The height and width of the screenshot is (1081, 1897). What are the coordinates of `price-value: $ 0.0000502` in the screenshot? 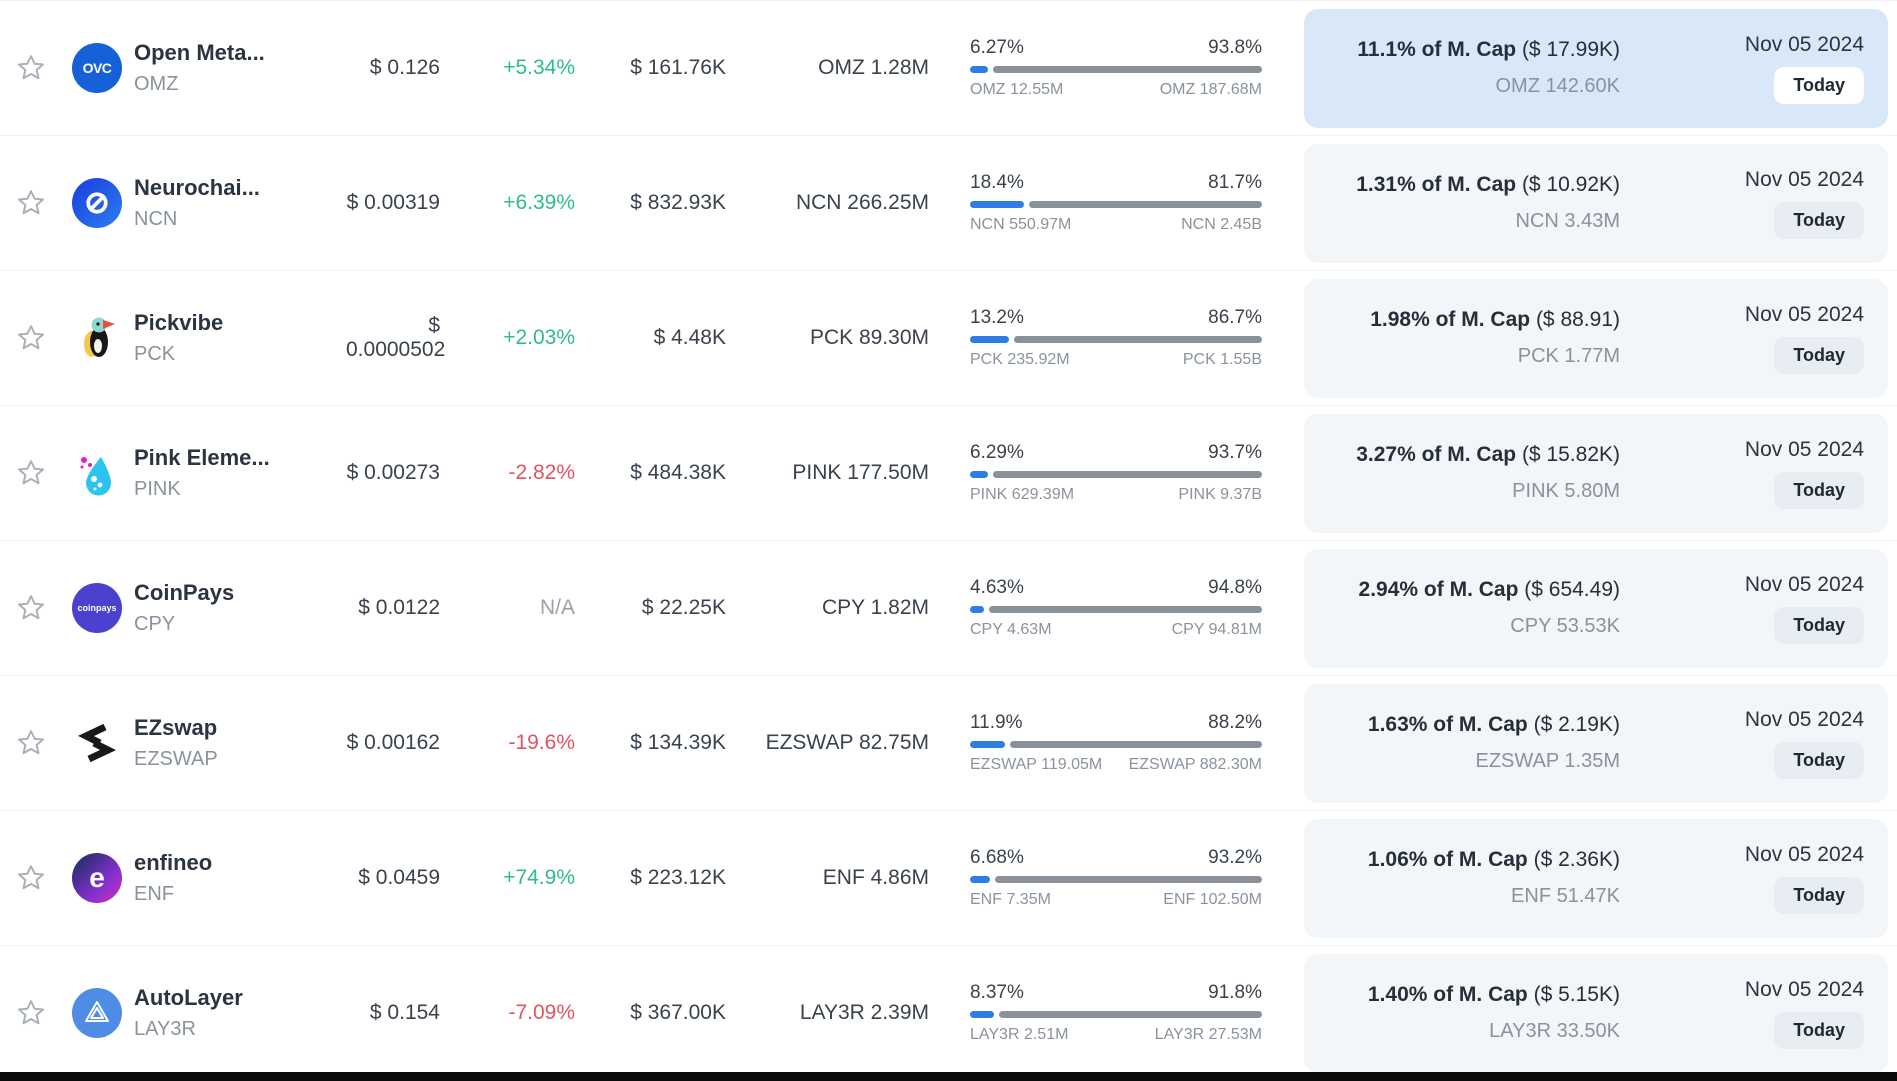 It's located at (396, 337).